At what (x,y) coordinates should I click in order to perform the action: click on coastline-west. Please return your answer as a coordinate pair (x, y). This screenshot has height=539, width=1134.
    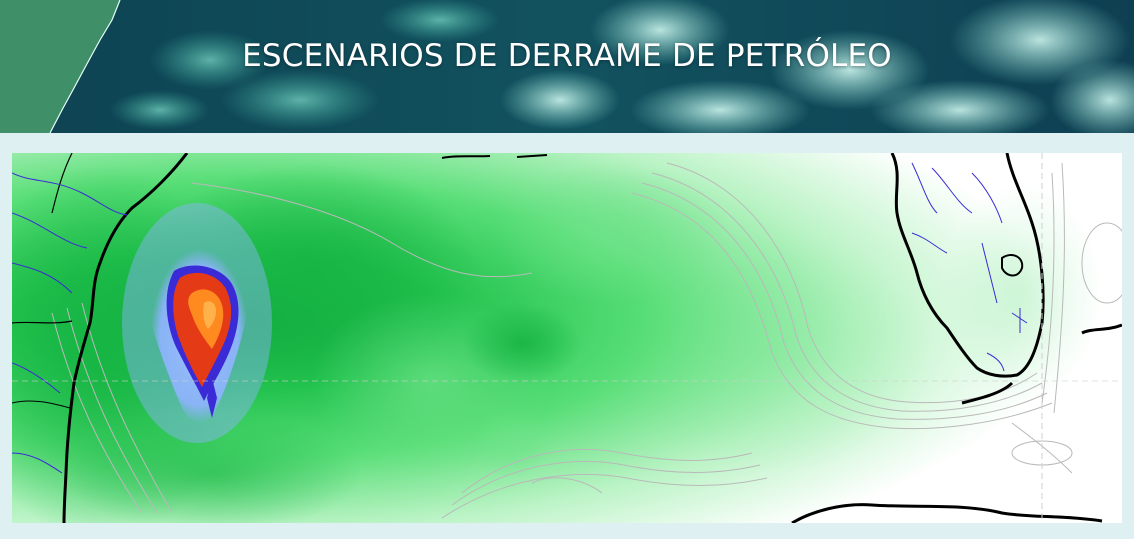
    Looking at the image, I should click on (100, 338).